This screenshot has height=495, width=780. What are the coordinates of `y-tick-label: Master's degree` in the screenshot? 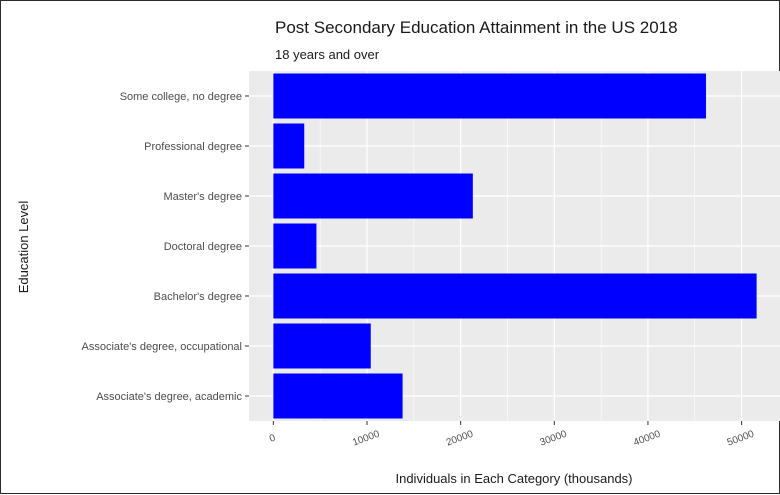 It's located at (202, 197).